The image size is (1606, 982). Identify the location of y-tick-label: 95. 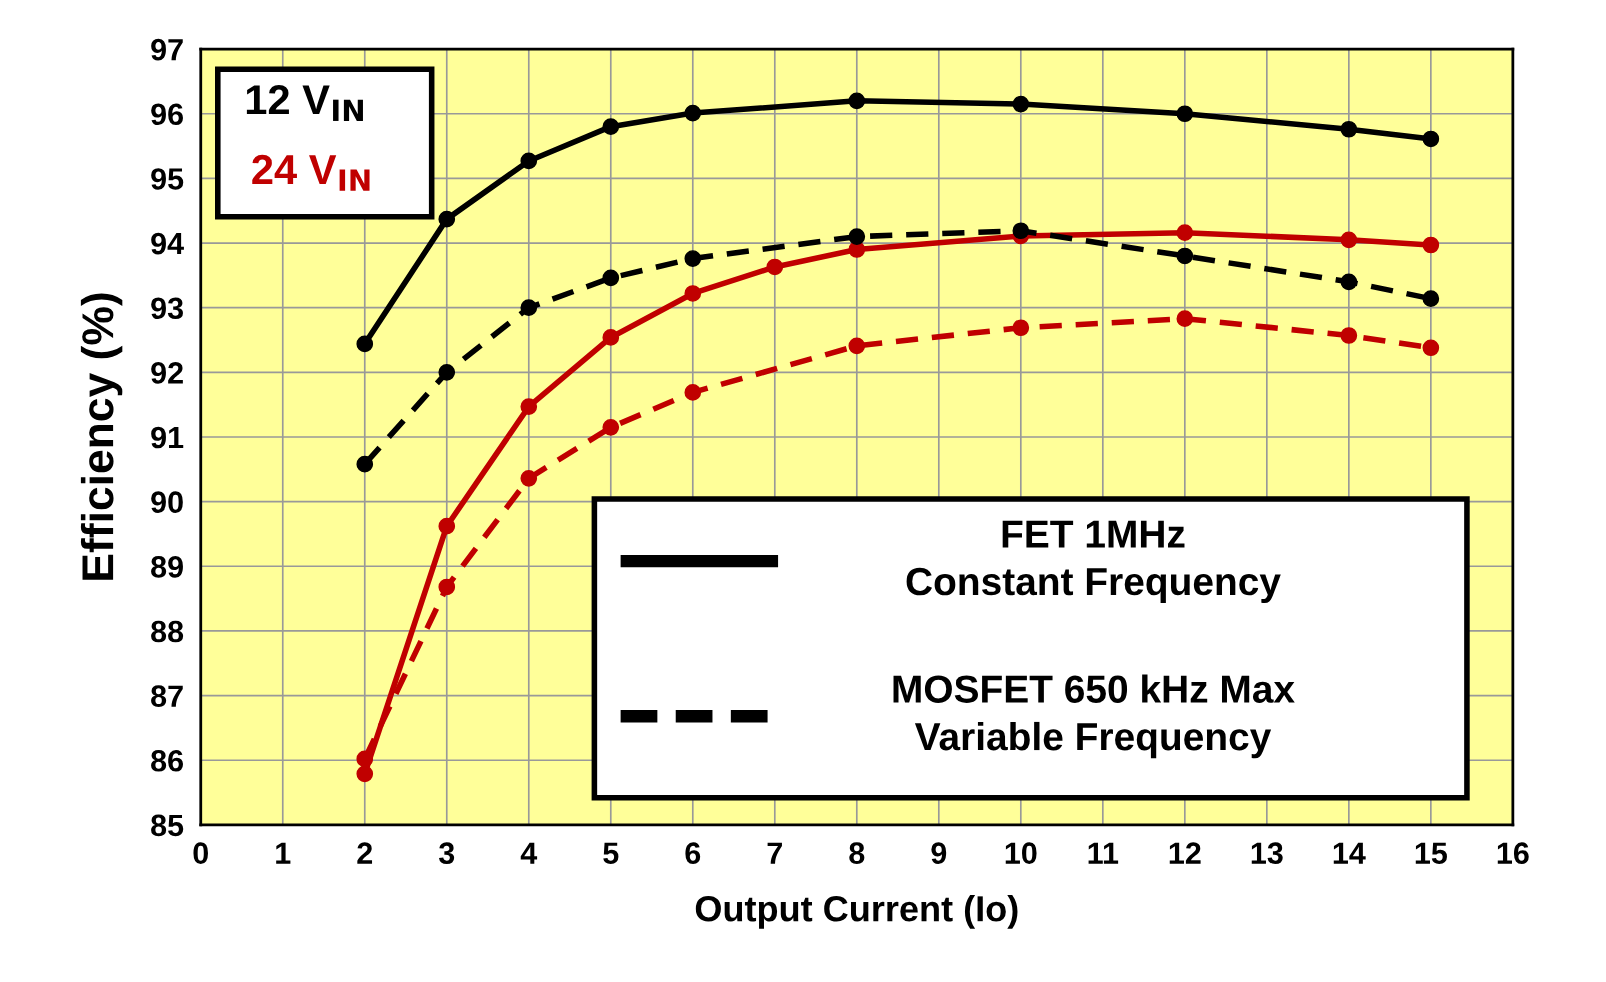
(167, 179).